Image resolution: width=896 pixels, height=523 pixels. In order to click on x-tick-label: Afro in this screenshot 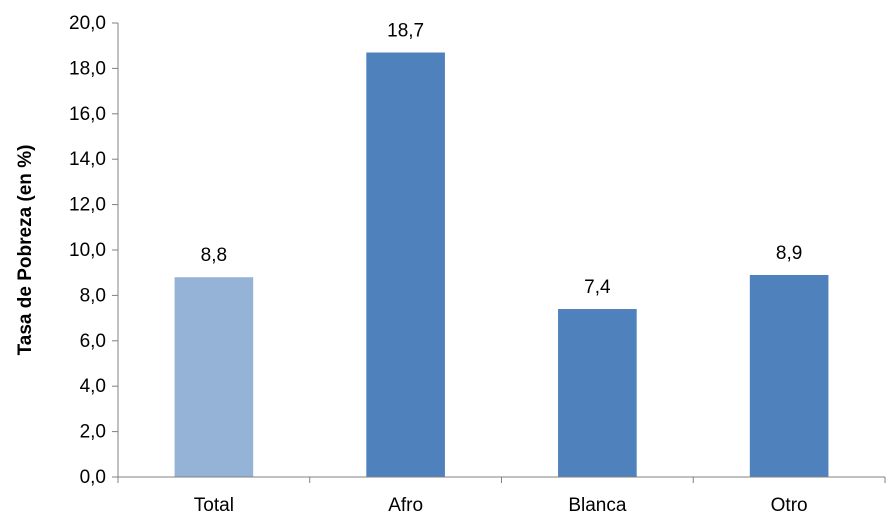, I will do `click(405, 505)`.